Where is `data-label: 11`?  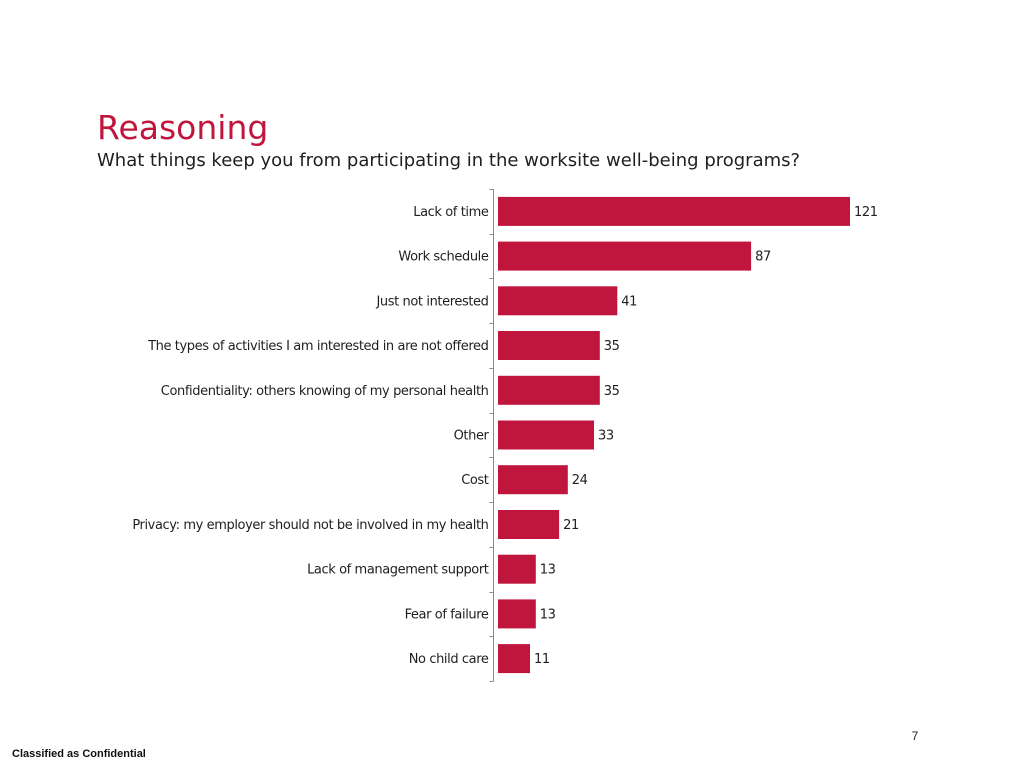 data-label: 11 is located at coordinates (542, 659).